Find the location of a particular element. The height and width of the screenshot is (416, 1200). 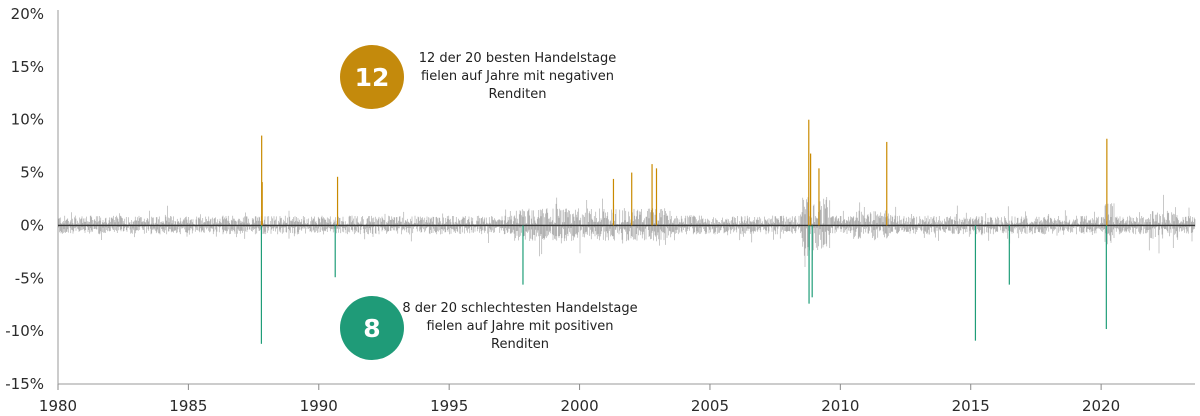

x-tick-label: 1985 is located at coordinates (188, 406).